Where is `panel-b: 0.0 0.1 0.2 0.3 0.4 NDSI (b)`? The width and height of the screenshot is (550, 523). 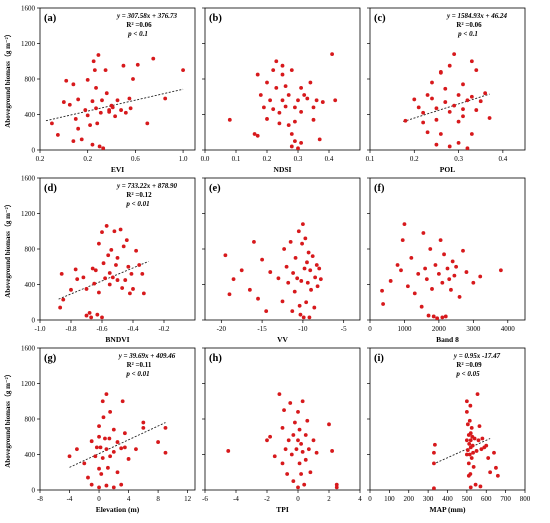
panel-b: 0.0 0.1 0.2 0.3 0.4 NDSI (b) is located at coordinates (281, 90).